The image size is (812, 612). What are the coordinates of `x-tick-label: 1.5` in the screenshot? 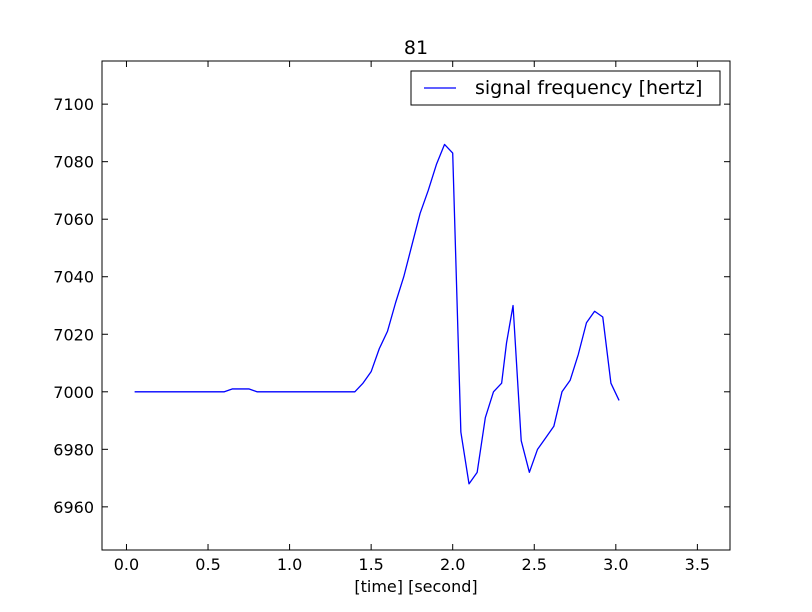 It's located at (370, 564).